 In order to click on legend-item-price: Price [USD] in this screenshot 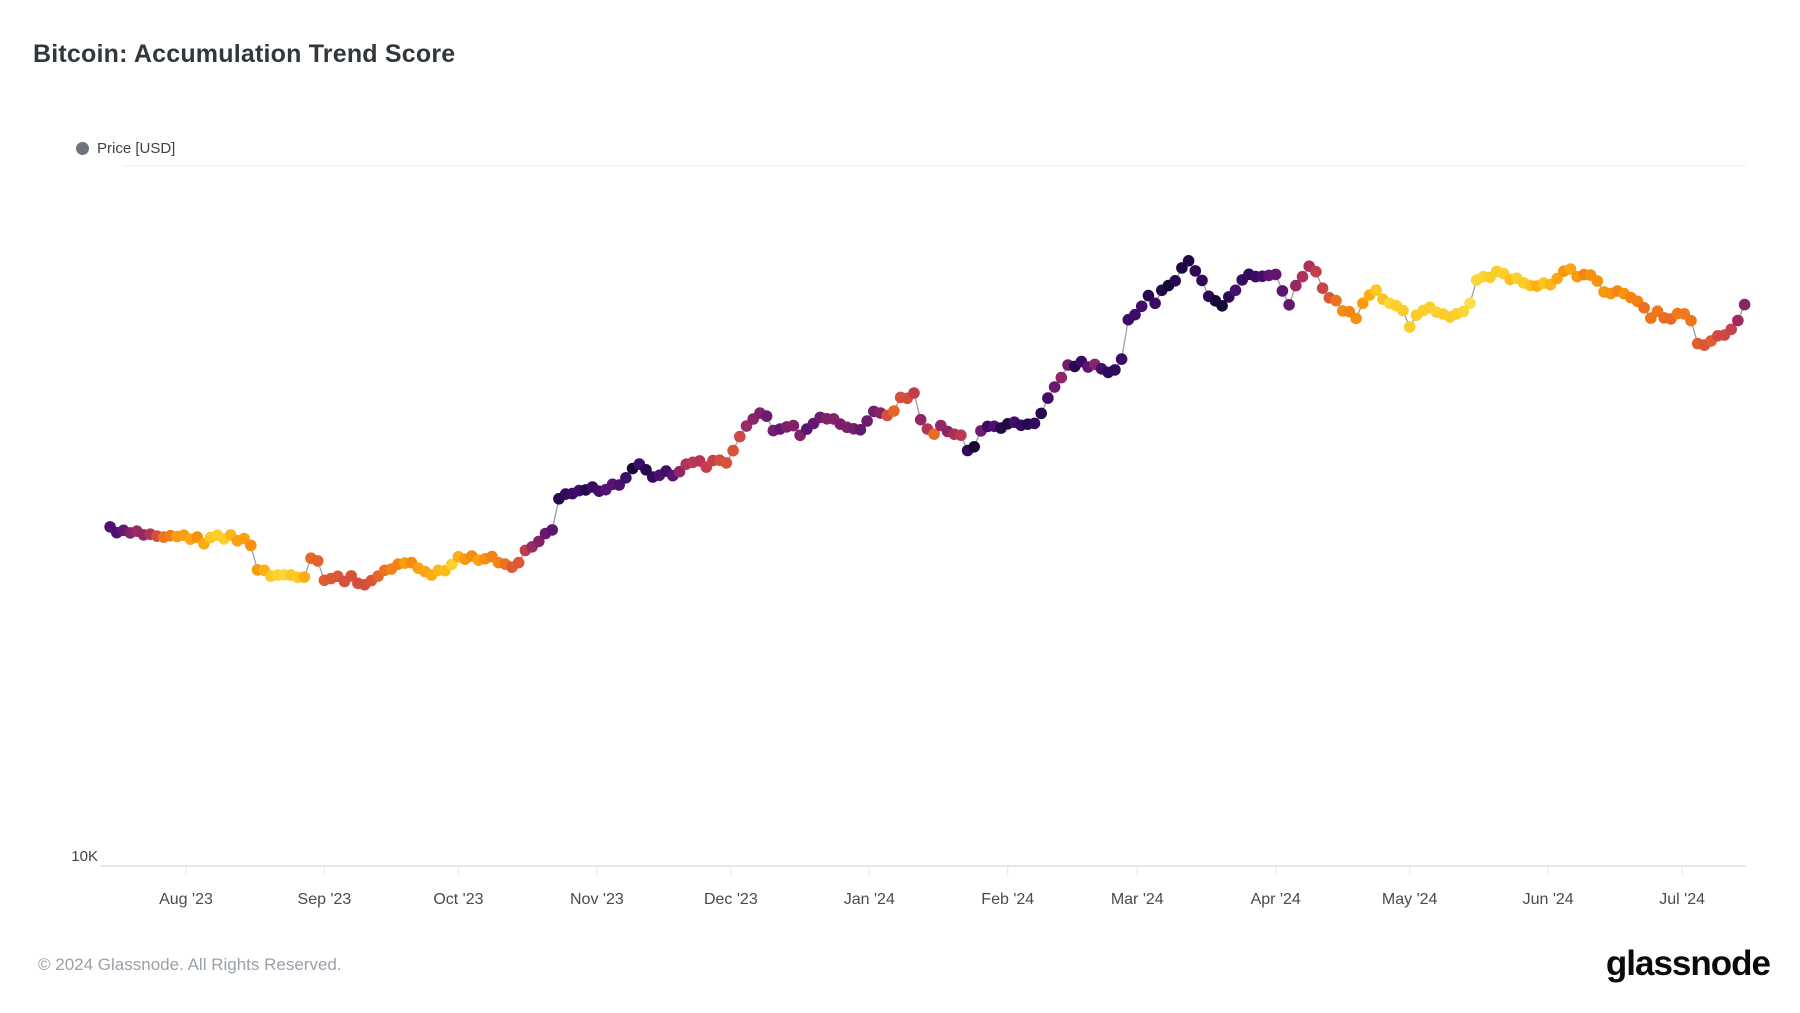, I will do `click(125, 148)`.